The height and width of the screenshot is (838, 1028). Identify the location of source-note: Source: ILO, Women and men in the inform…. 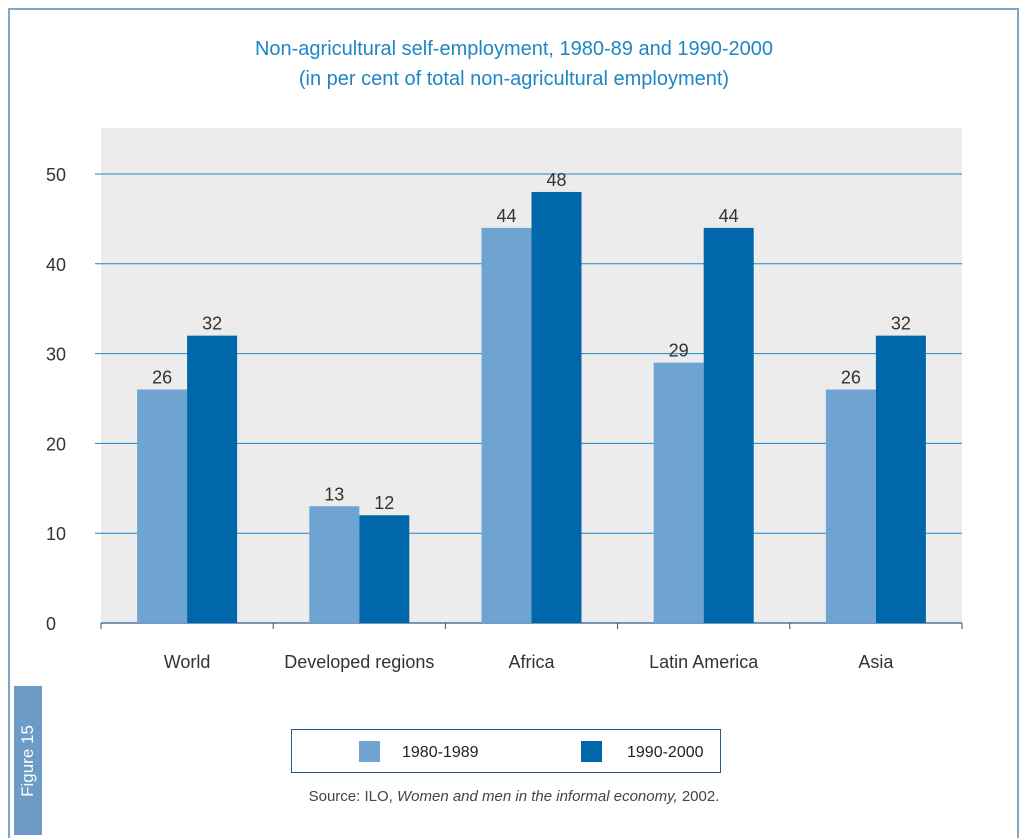
(514, 796).